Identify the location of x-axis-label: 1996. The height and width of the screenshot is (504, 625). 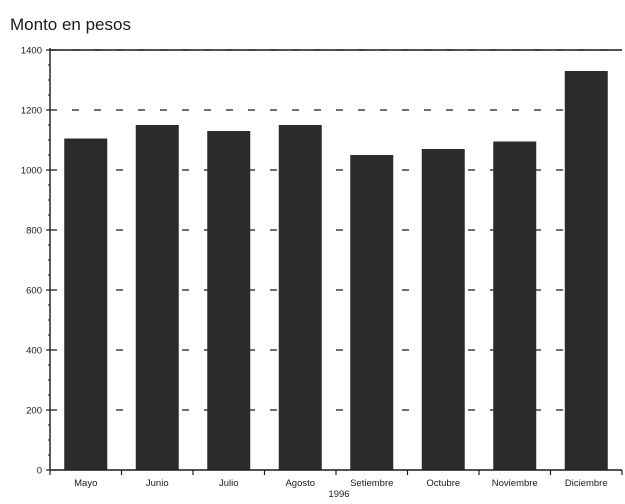
(338, 494).